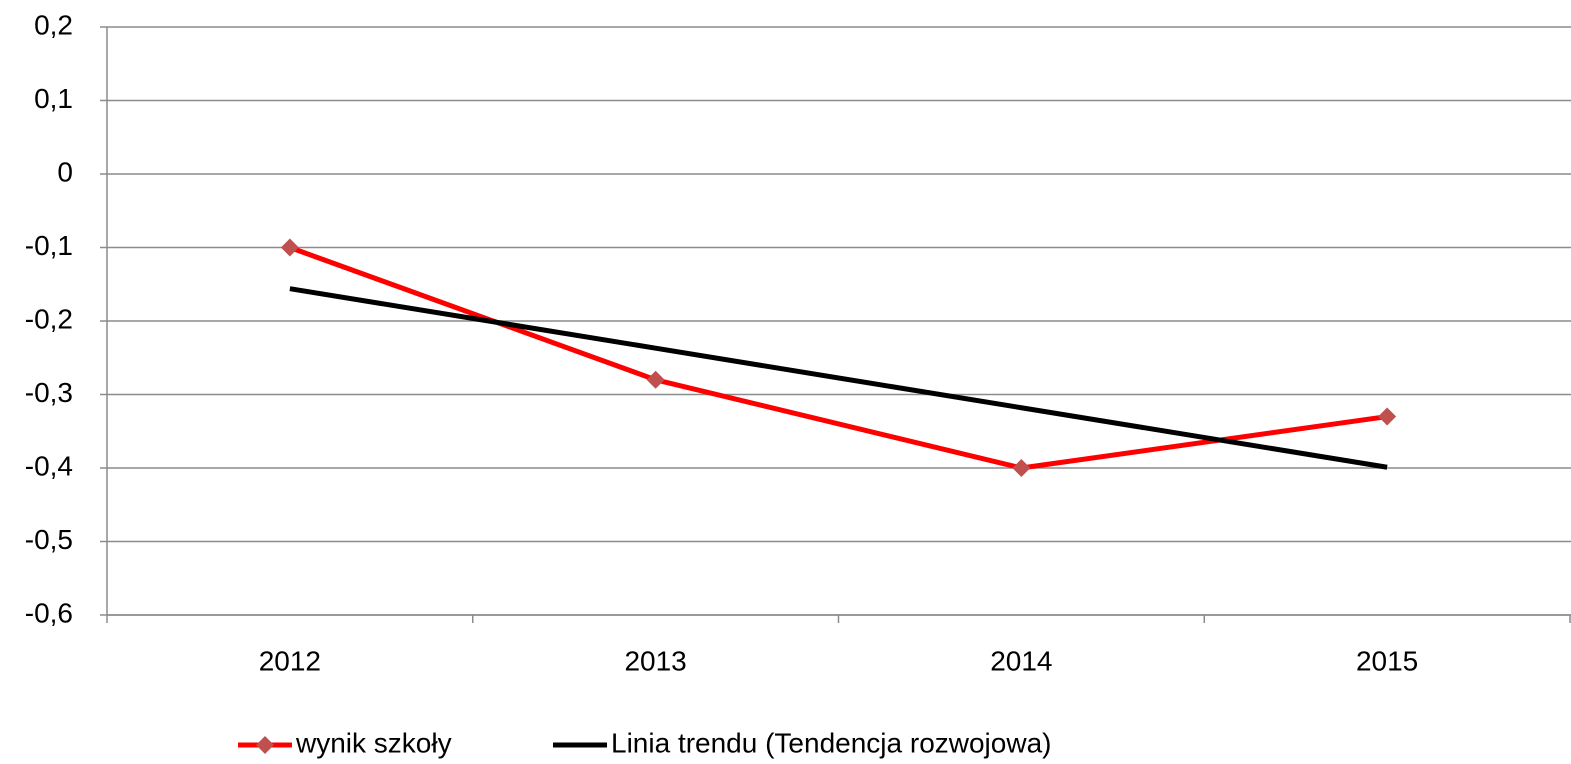  What do you see at coordinates (53, 98) in the screenshot?
I see `y-tick-label: 0,1` at bounding box center [53, 98].